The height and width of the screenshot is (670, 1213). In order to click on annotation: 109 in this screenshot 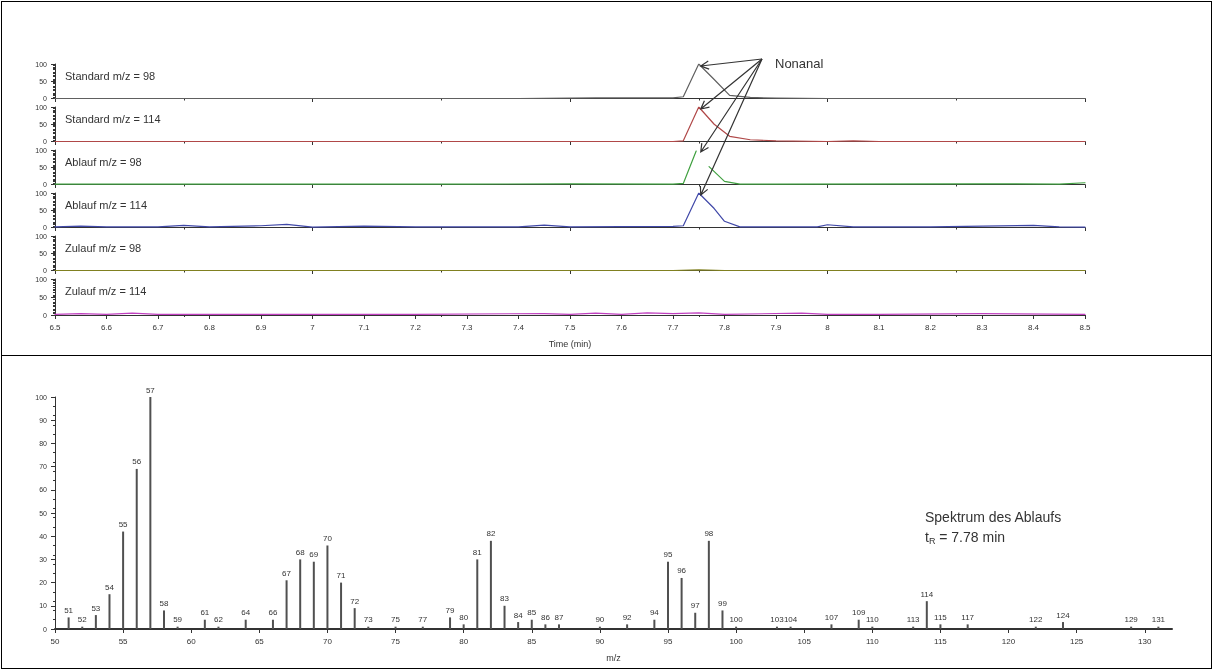, I will do `click(859, 613)`.